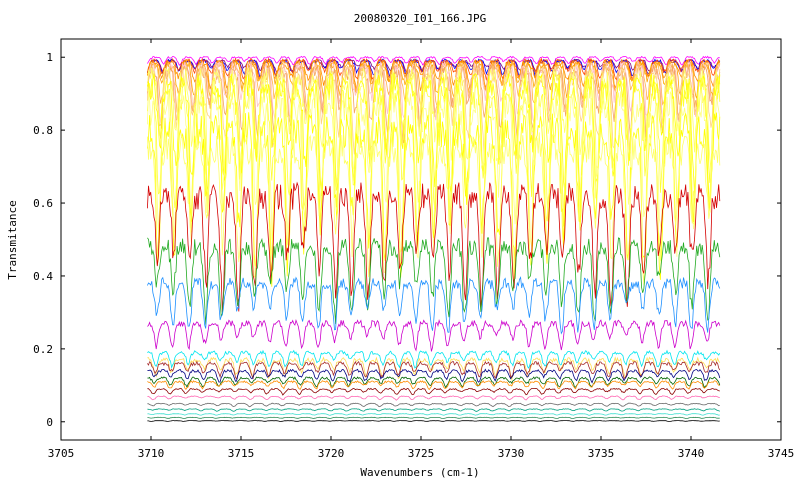  What do you see at coordinates (49, 57) in the screenshot?
I see `y-tick-label: 1` at bounding box center [49, 57].